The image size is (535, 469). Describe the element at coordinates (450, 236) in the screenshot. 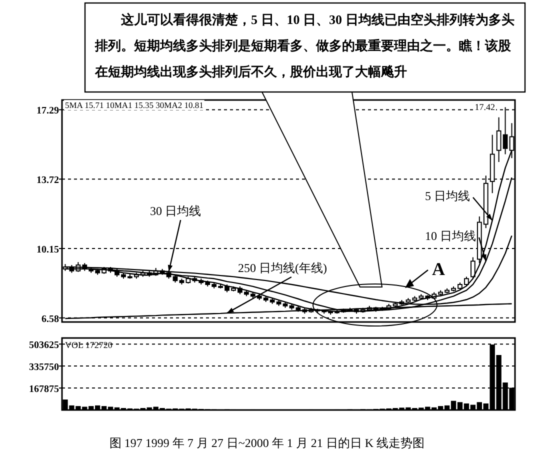

I see `legend-label: 10 日均线` at that location.